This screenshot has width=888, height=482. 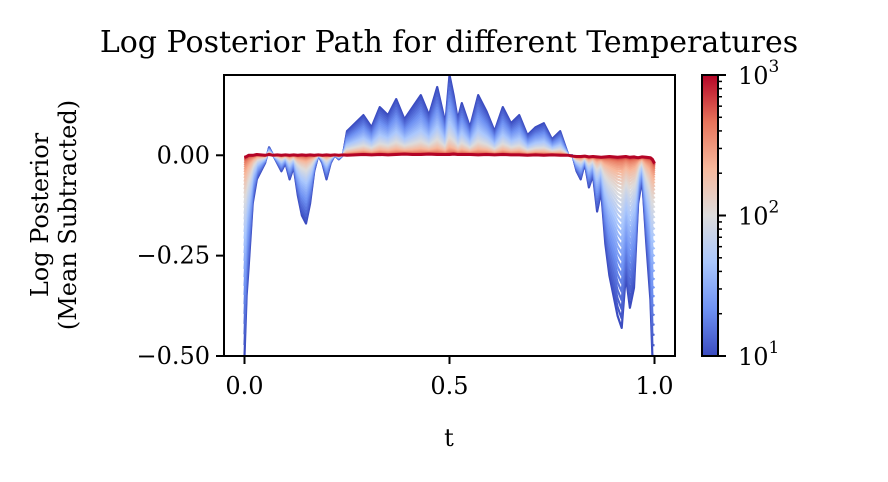 What do you see at coordinates (449, 386) in the screenshot?
I see `x-tick-label: 0.5` at bounding box center [449, 386].